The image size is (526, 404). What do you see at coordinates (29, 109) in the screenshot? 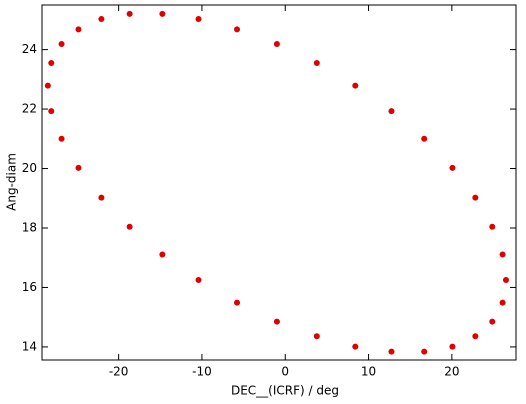
I see `y-tick-label: 22` at bounding box center [29, 109].